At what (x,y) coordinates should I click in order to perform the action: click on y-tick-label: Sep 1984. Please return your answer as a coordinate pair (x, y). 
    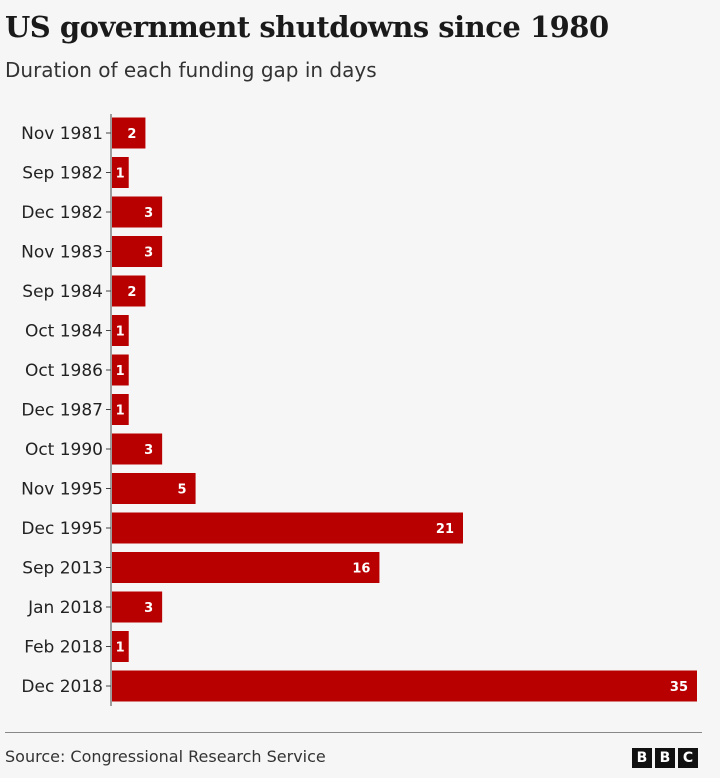
    Looking at the image, I should click on (62, 292).